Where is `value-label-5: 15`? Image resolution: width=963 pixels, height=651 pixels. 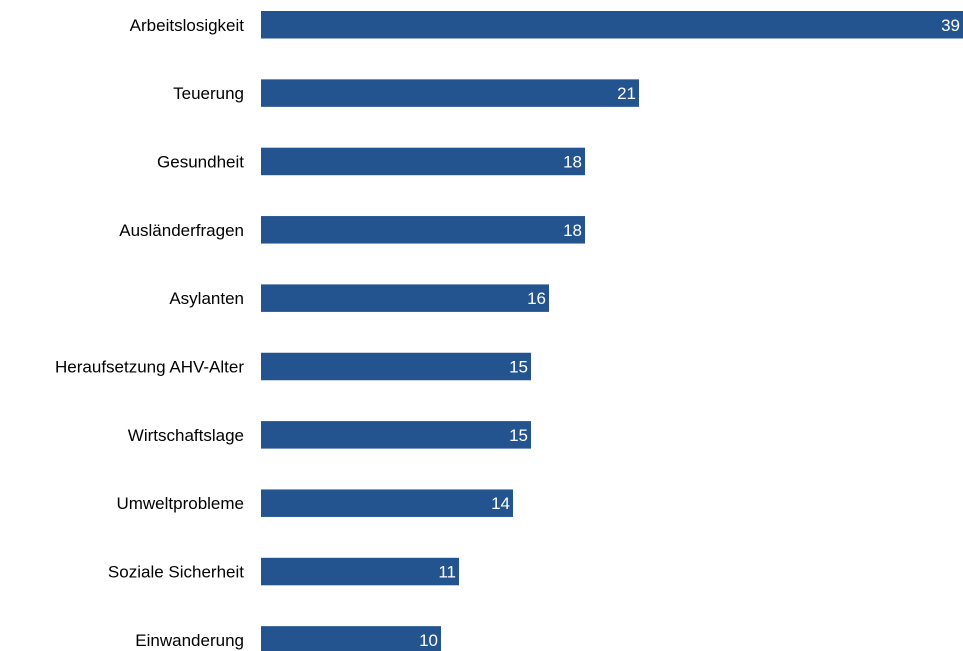 value-label-5: 15 is located at coordinates (518, 367).